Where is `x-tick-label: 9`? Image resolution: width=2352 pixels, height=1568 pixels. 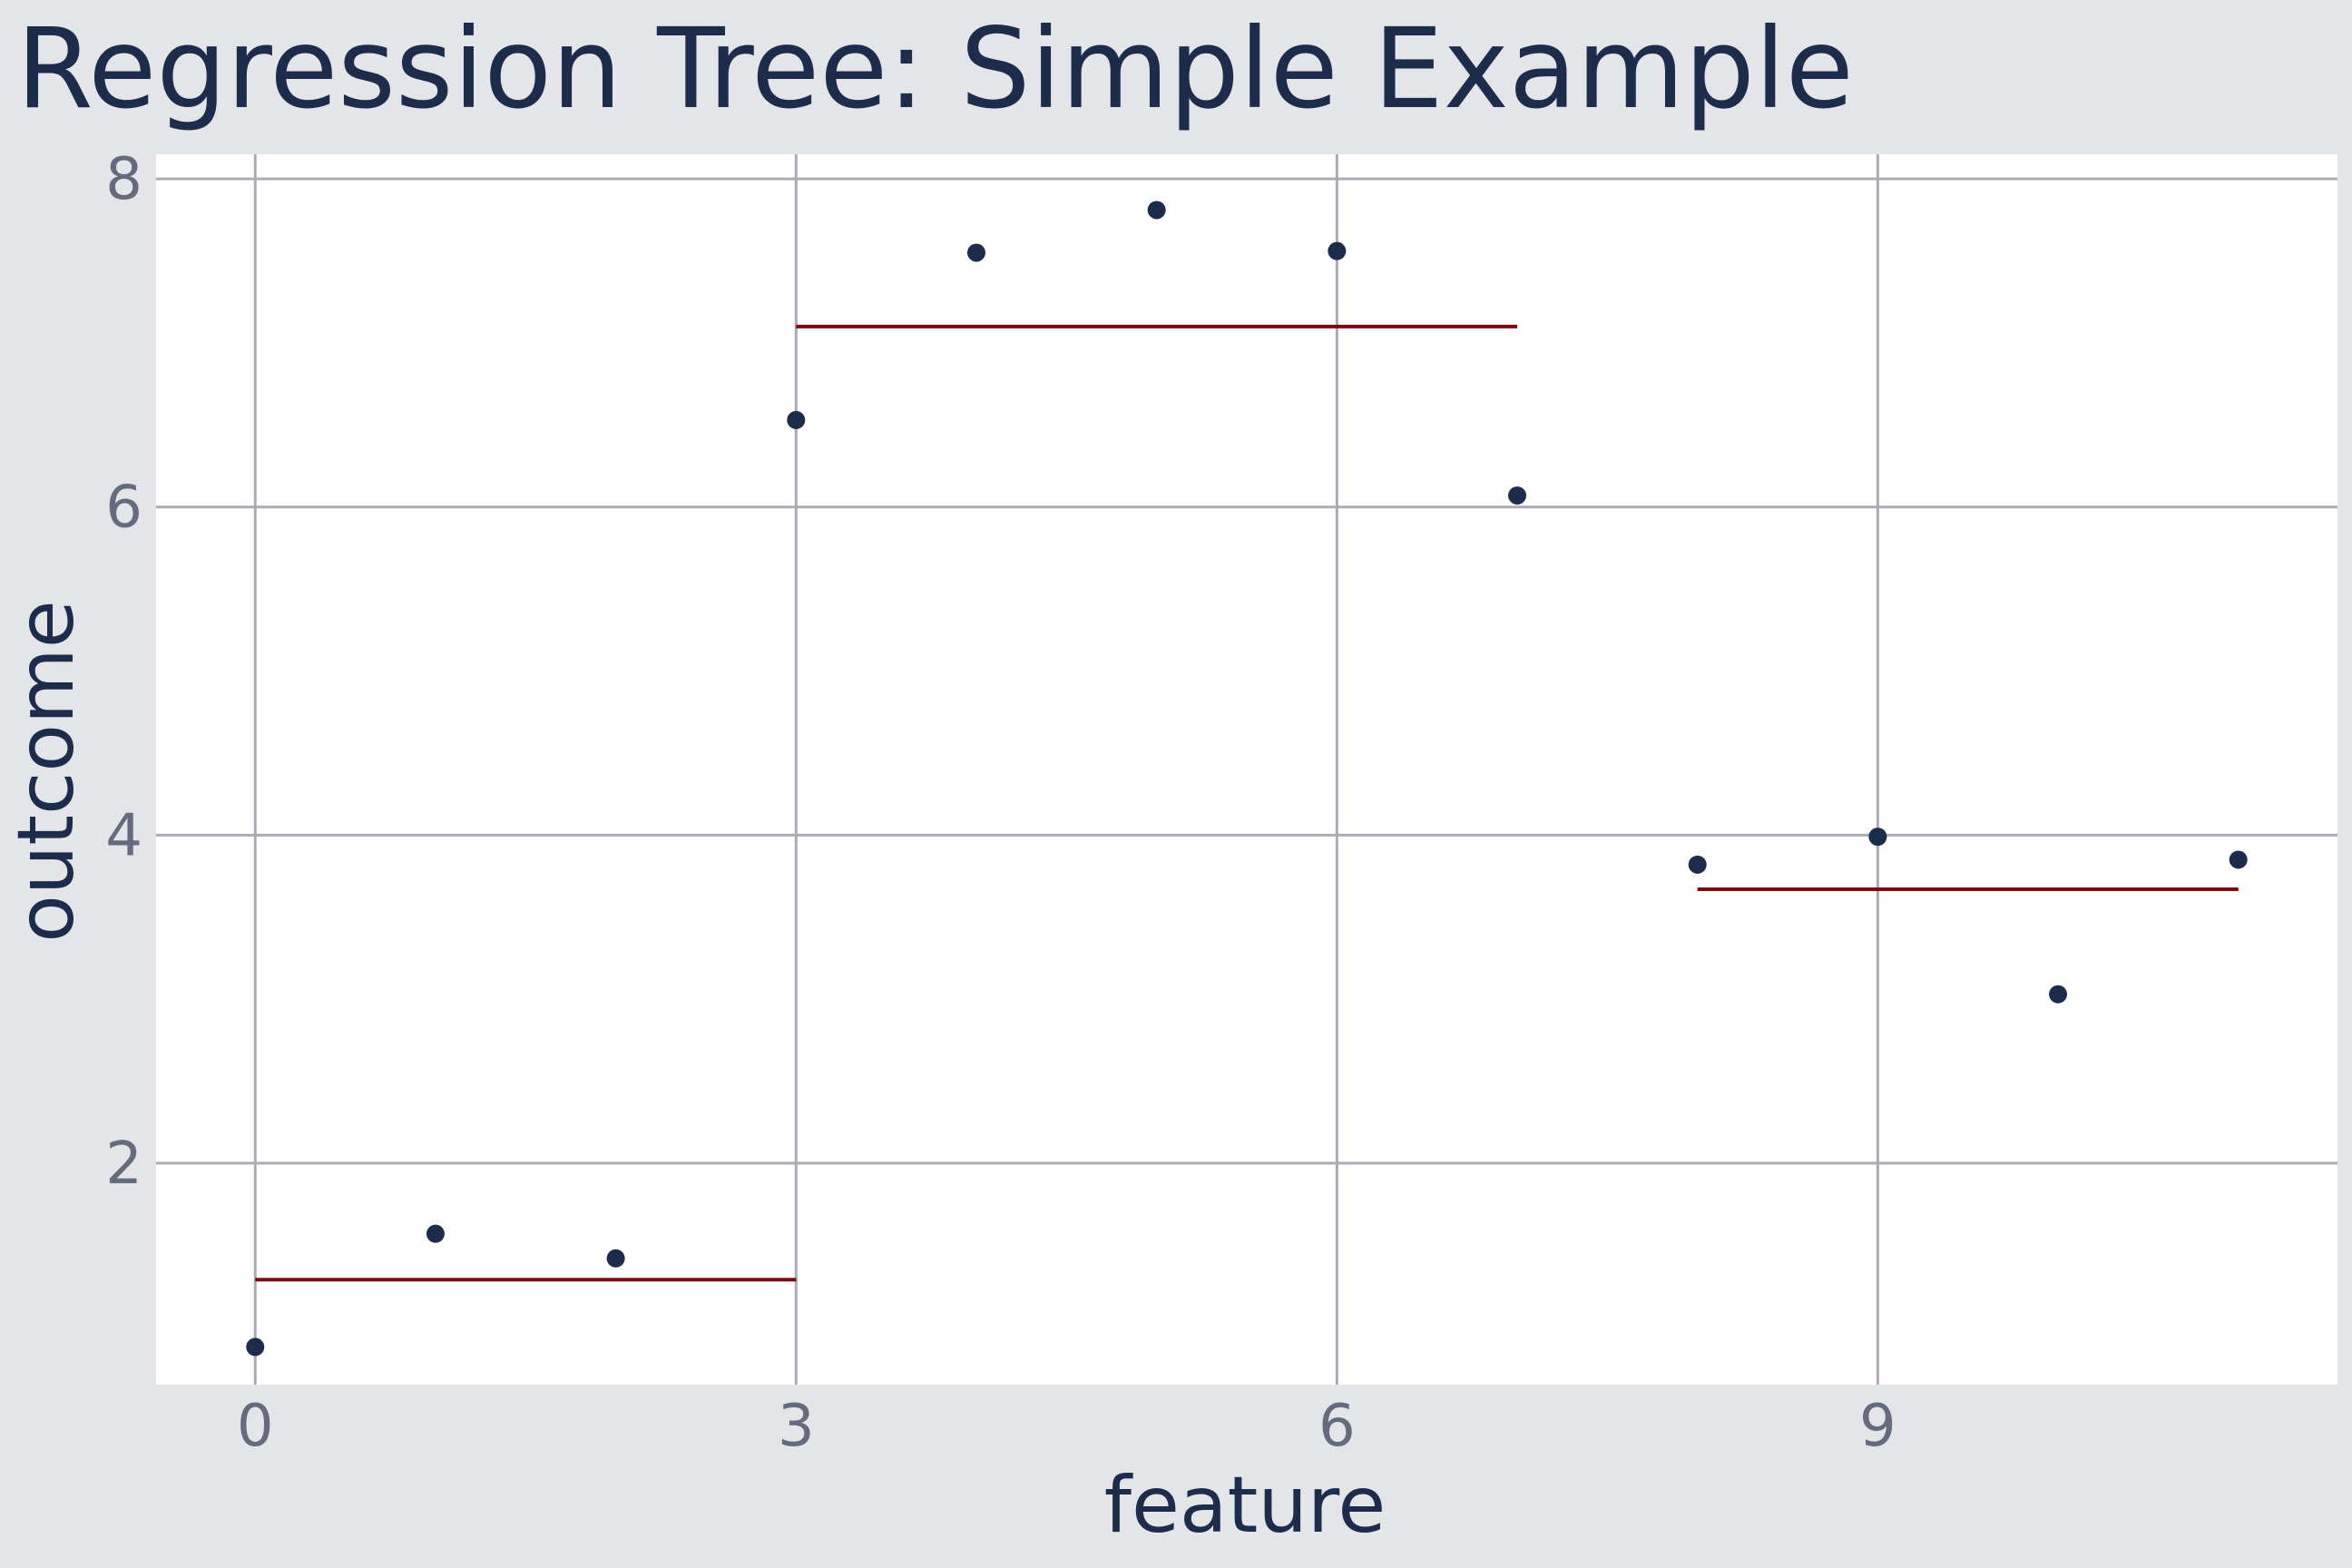
x-tick-label: 9 is located at coordinates (1877, 1426).